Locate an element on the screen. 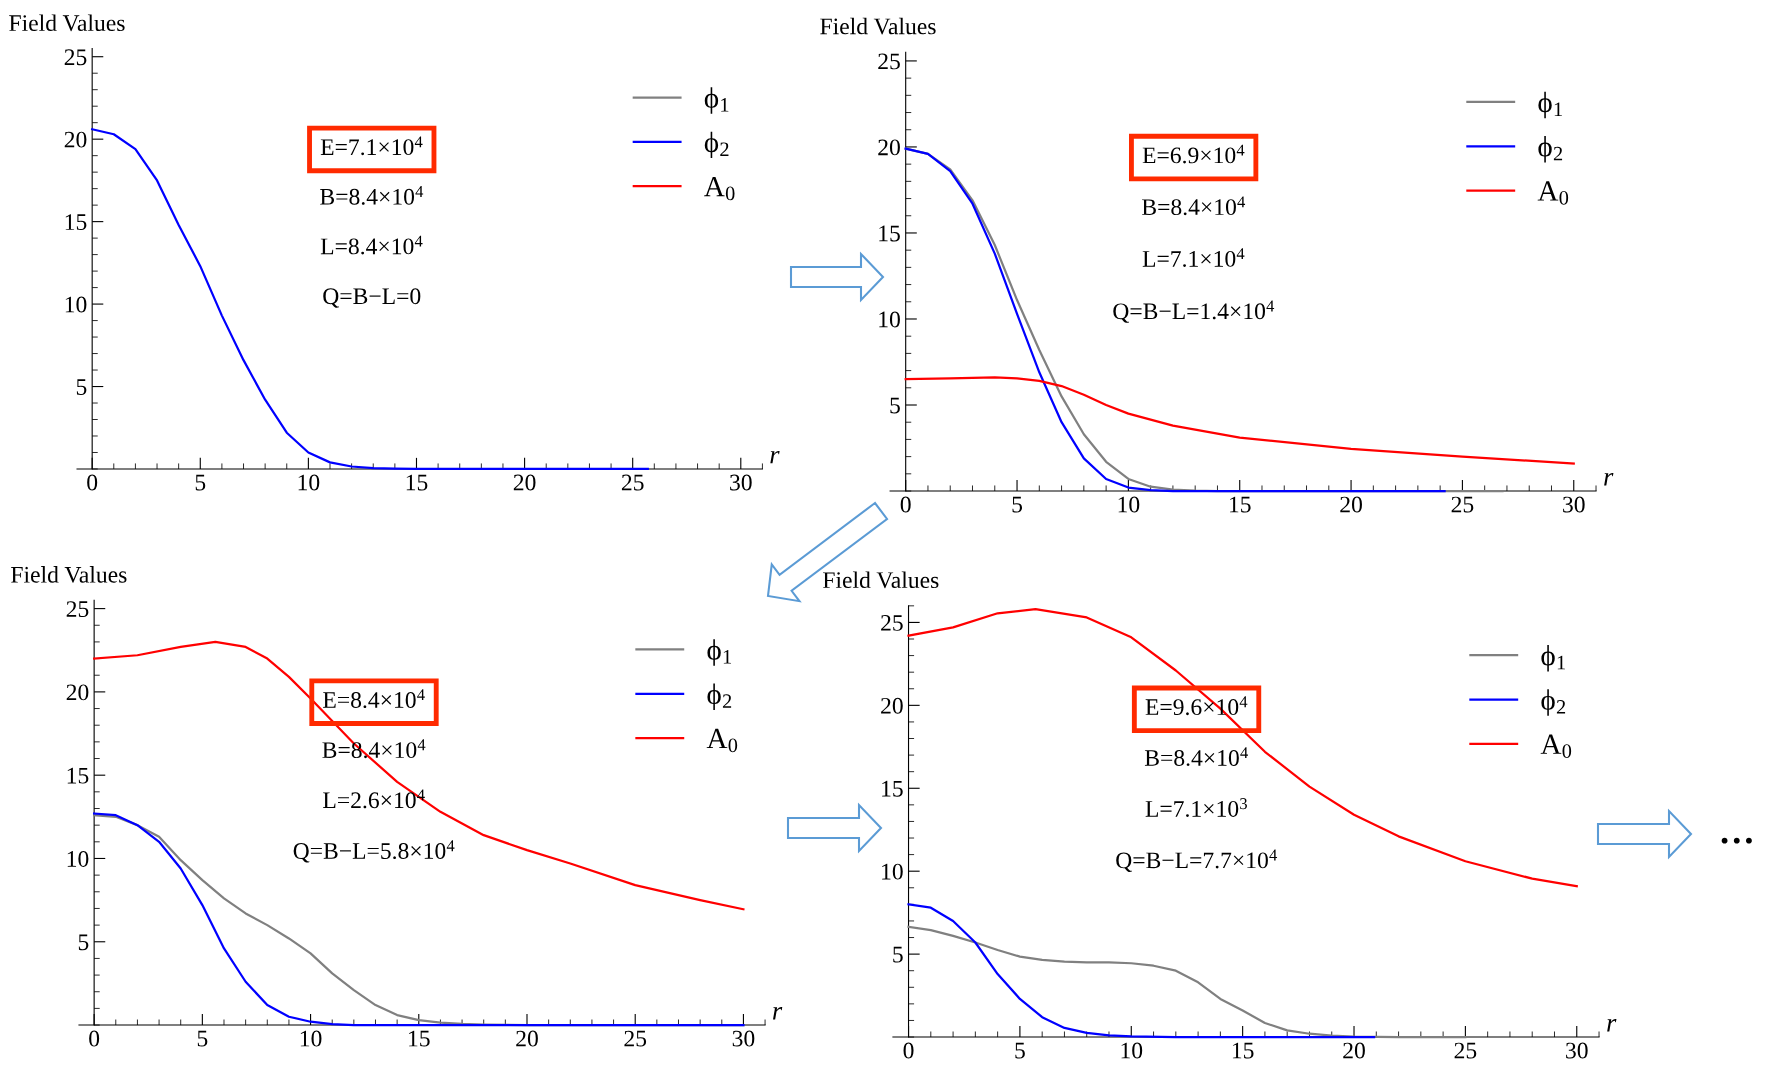 The width and height of the screenshot is (1771, 1070). annotation: Q=B−L=5.8×10$^{4}$ is located at coordinates (374, 851).